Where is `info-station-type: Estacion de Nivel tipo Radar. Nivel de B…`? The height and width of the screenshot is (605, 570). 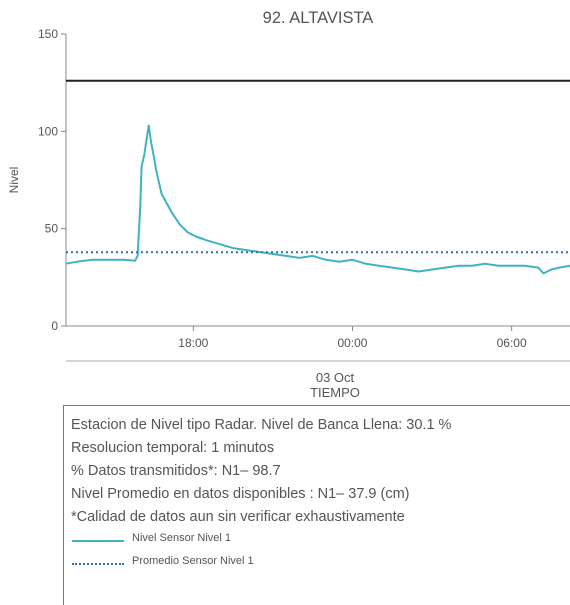 info-station-type: Estacion de Nivel tipo Radar. Nivel de B… is located at coordinates (261, 425).